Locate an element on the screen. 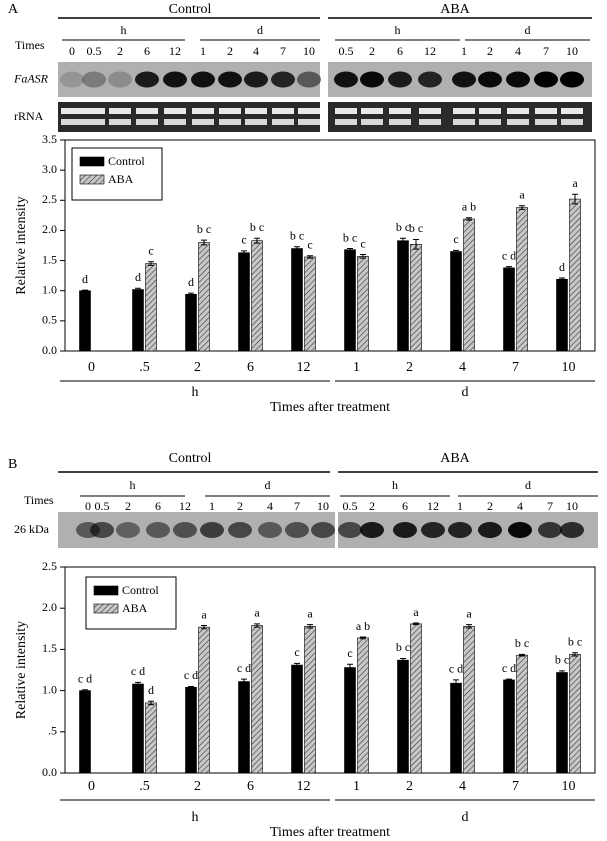 This screenshot has width=607, height=841. time-label: 0.5 is located at coordinates (102, 506).